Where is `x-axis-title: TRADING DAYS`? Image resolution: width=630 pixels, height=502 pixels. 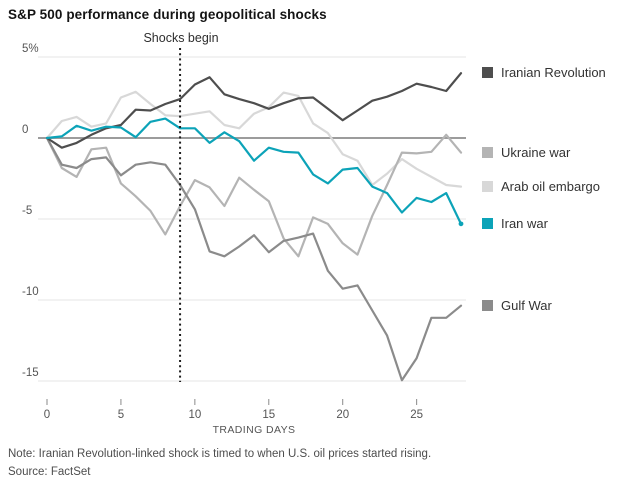
x-axis-title: TRADING DAYS is located at coordinates (254, 430).